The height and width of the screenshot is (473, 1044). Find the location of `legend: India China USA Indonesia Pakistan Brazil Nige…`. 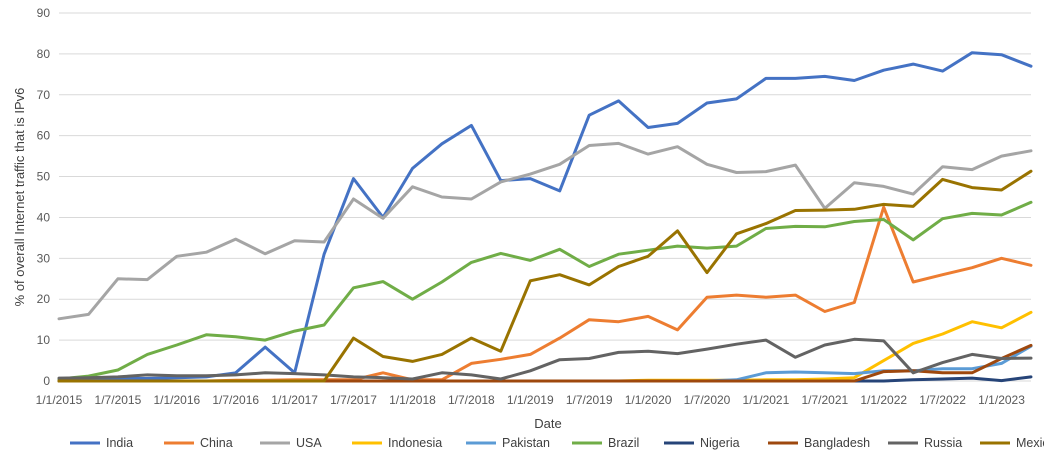

legend: India China USA Indonesia Pakistan Brazil Nige… is located at coordinates (557, 443).